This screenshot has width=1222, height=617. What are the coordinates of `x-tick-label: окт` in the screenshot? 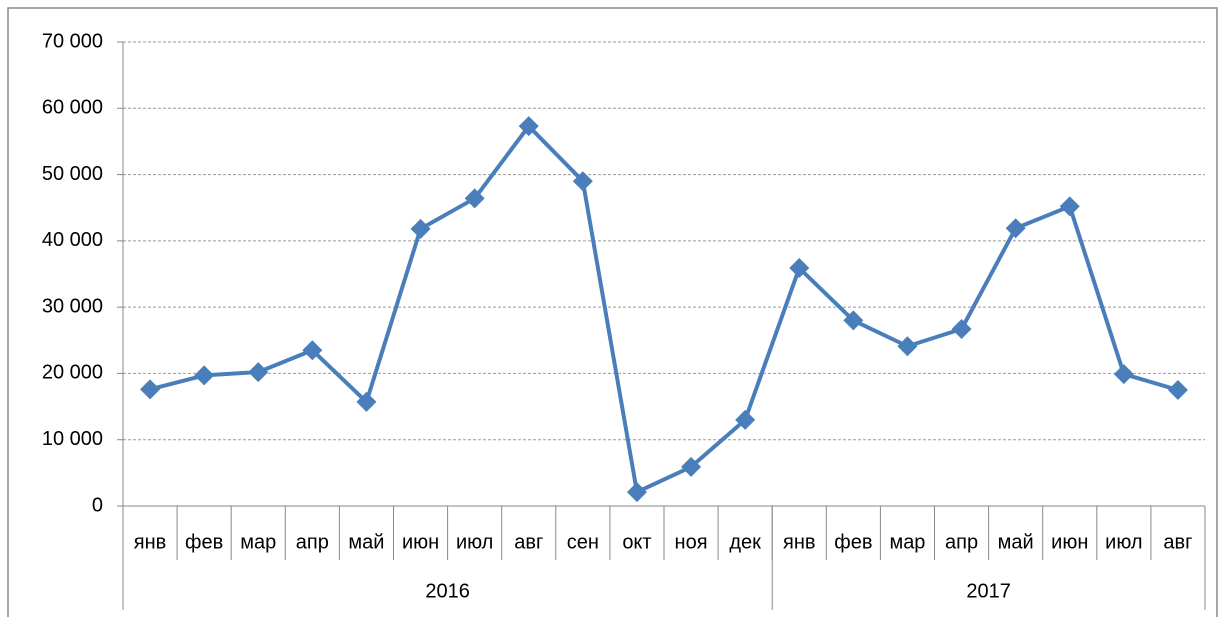 It's located at (636, 542).